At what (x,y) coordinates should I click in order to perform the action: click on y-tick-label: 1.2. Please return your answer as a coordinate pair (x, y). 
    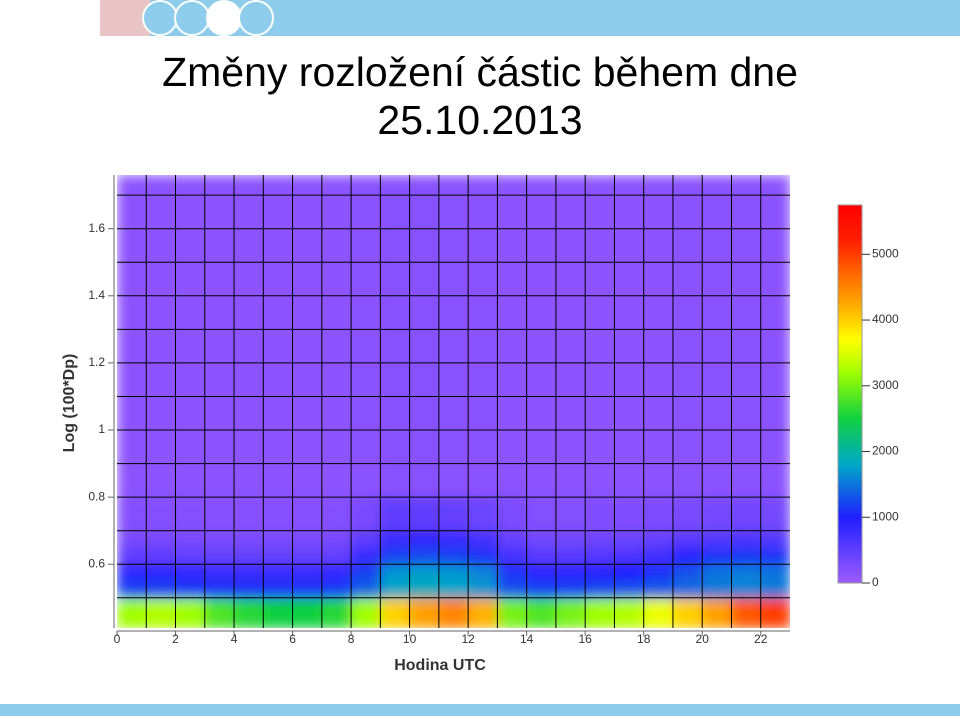
    Looking at the image, I should click on (96, 362).